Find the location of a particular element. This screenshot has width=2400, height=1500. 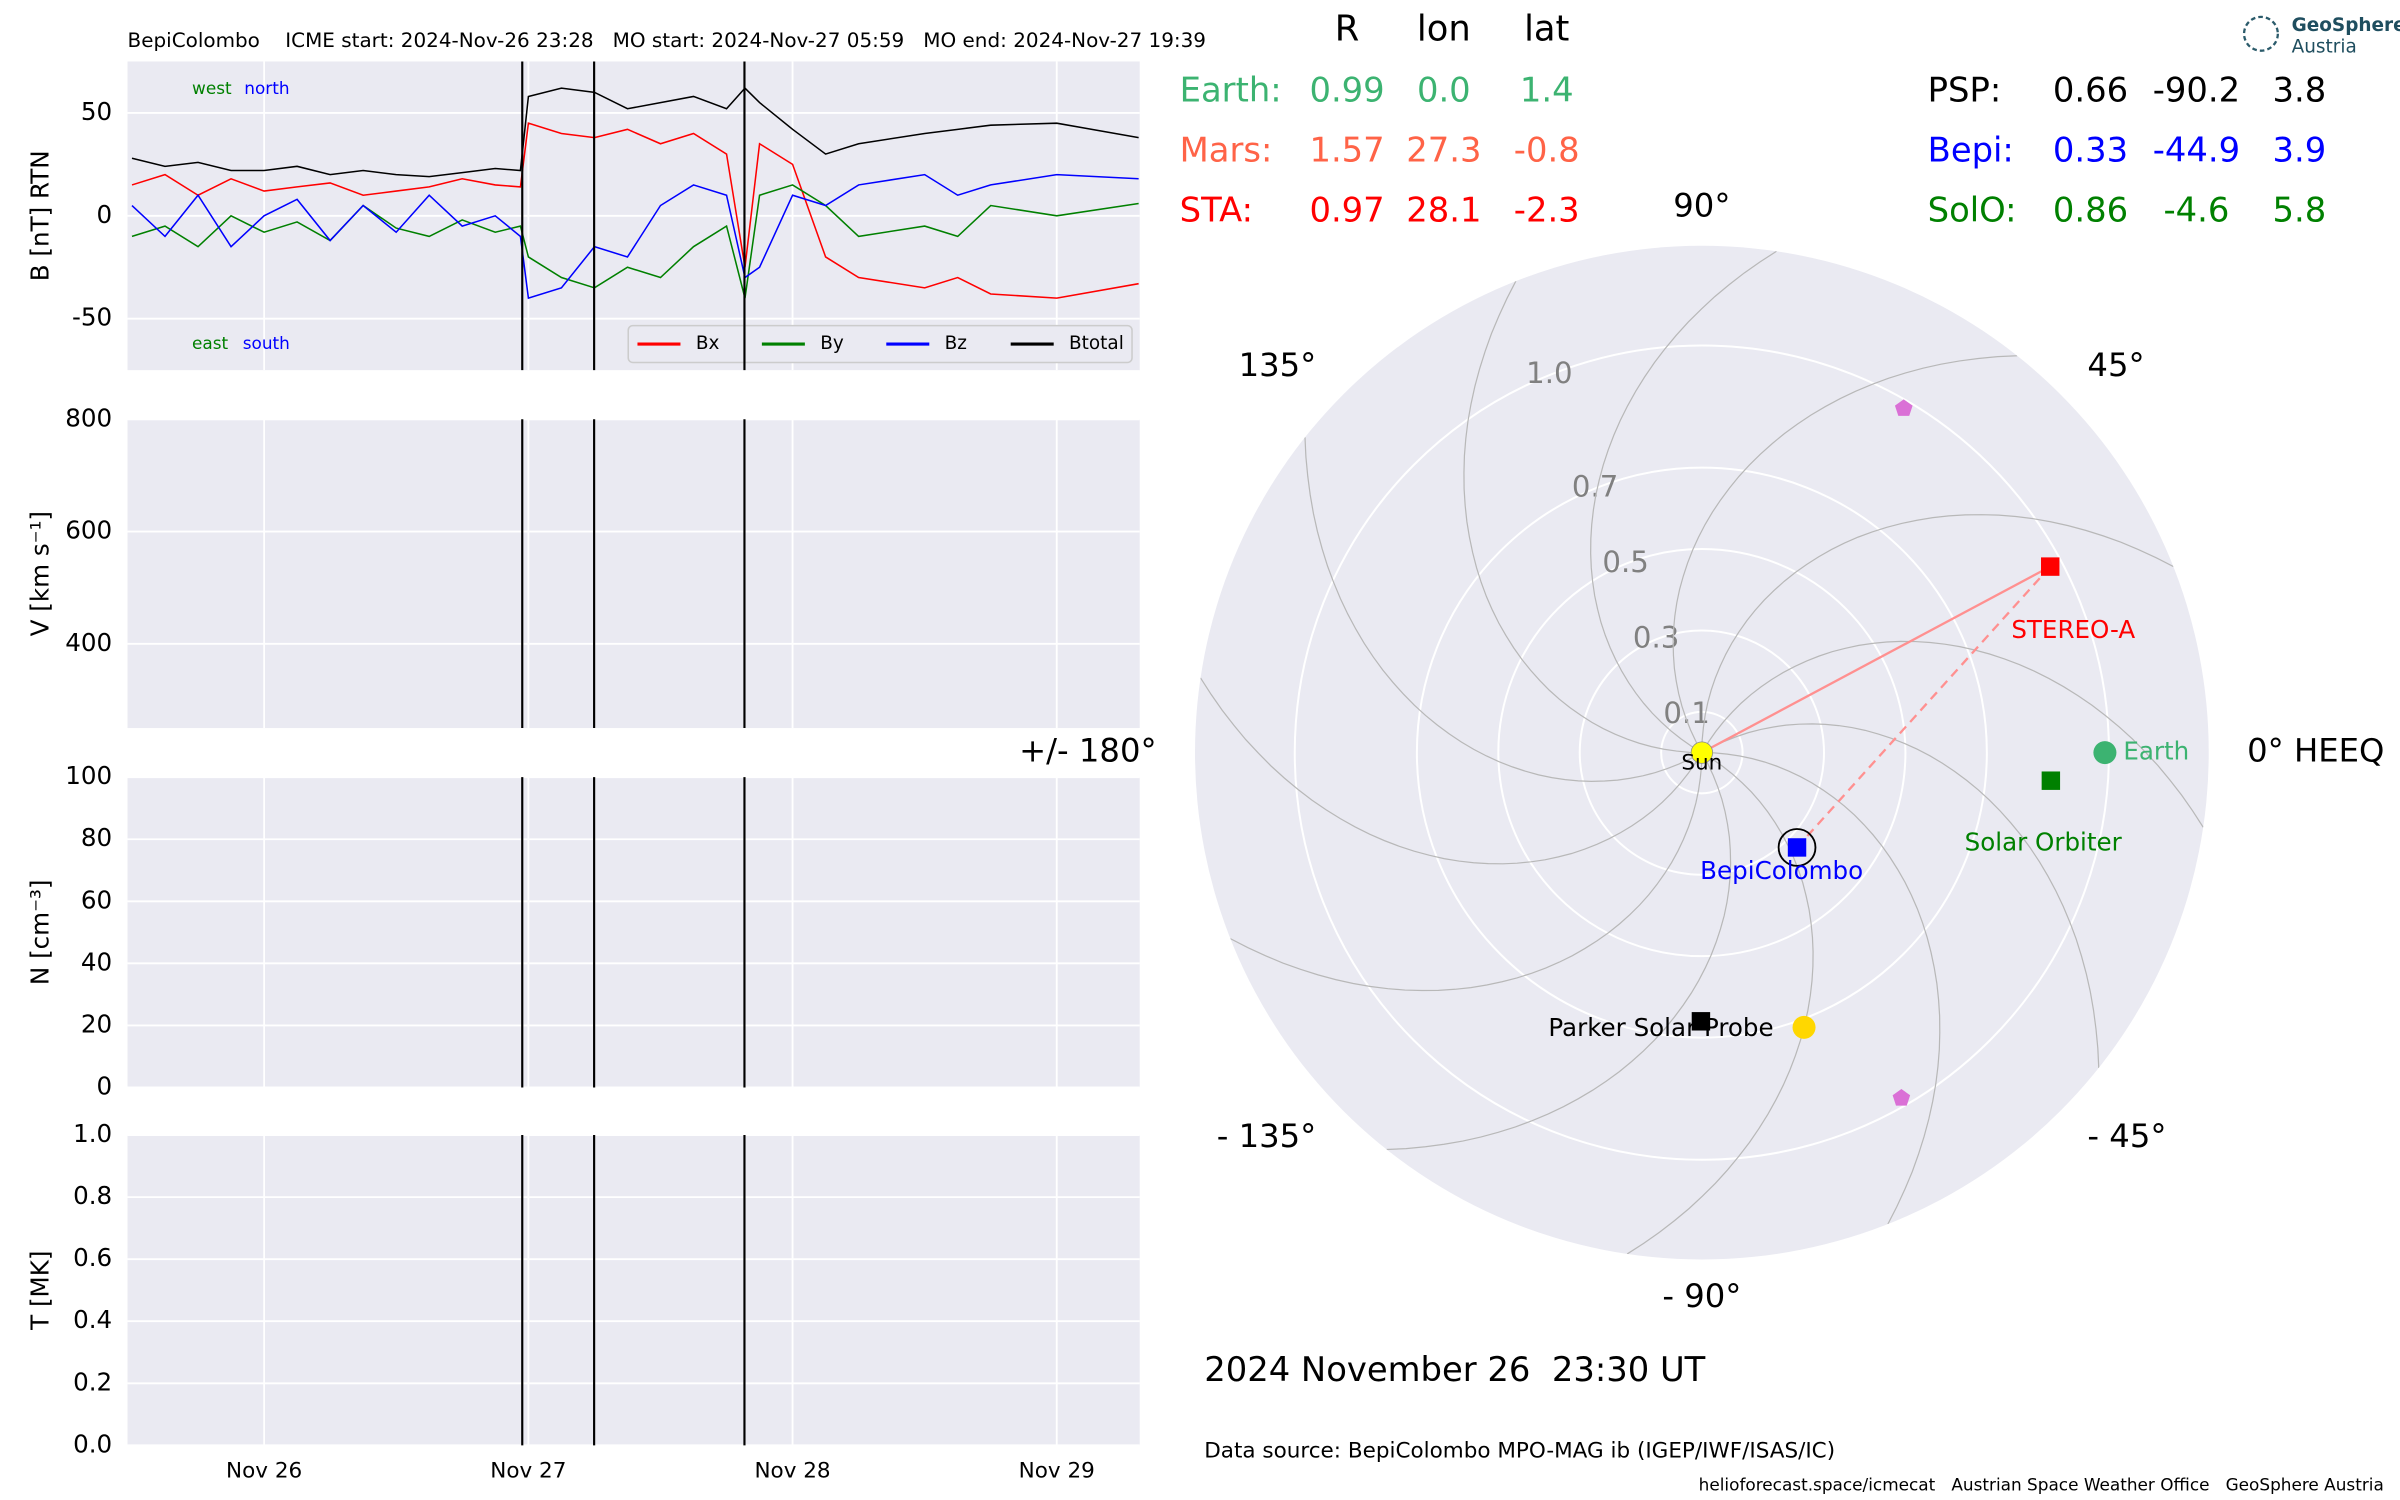

legend-label: By is located at coordinates (832, 343).